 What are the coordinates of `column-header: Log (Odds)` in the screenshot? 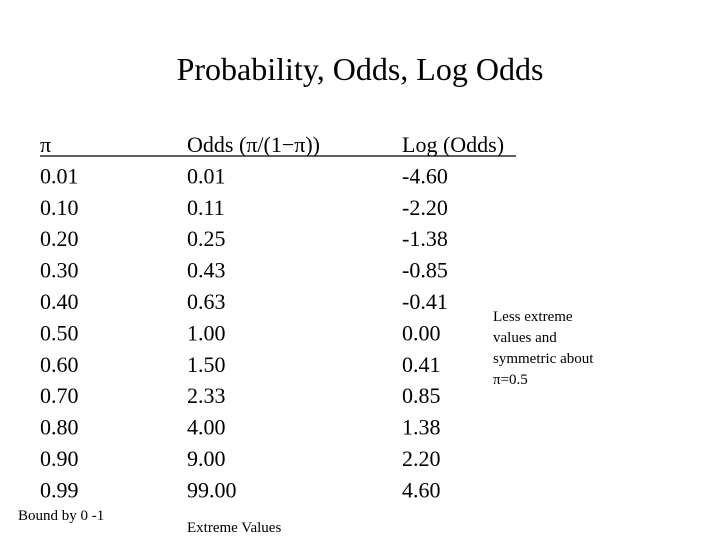 It's located at (453, 144).